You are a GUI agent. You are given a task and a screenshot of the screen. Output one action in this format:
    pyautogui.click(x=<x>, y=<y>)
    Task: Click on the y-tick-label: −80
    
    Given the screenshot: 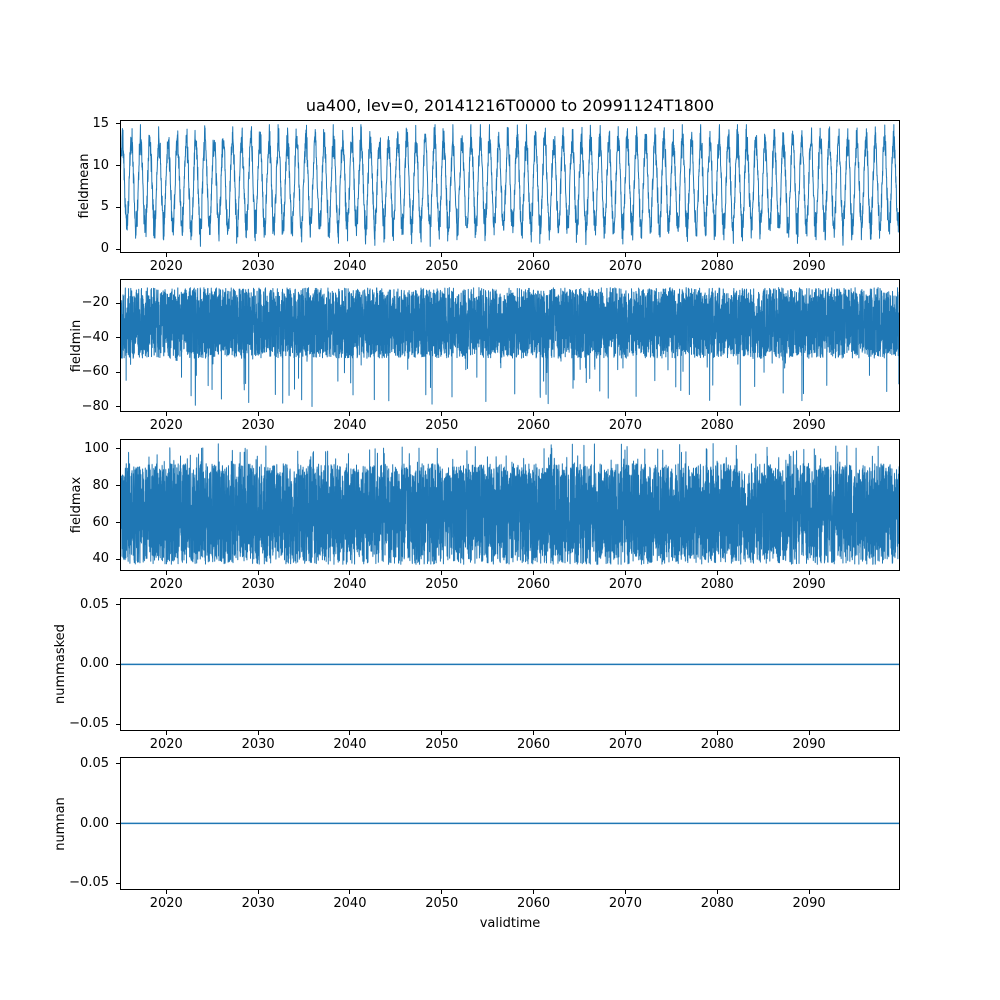 What is the action you would take?
    pyautogui.click(x=95, y=406)
    